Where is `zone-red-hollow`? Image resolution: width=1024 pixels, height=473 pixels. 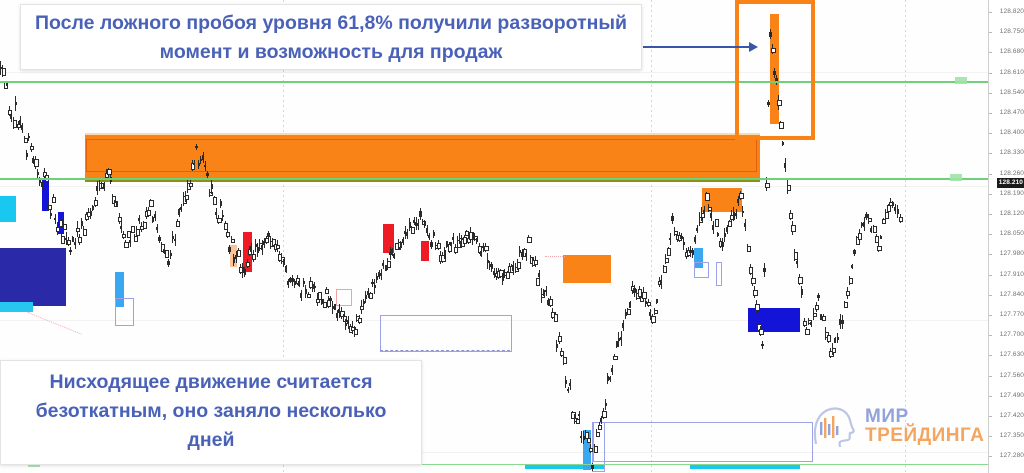 zone-red-hollow is located at coordinates (344, 297).